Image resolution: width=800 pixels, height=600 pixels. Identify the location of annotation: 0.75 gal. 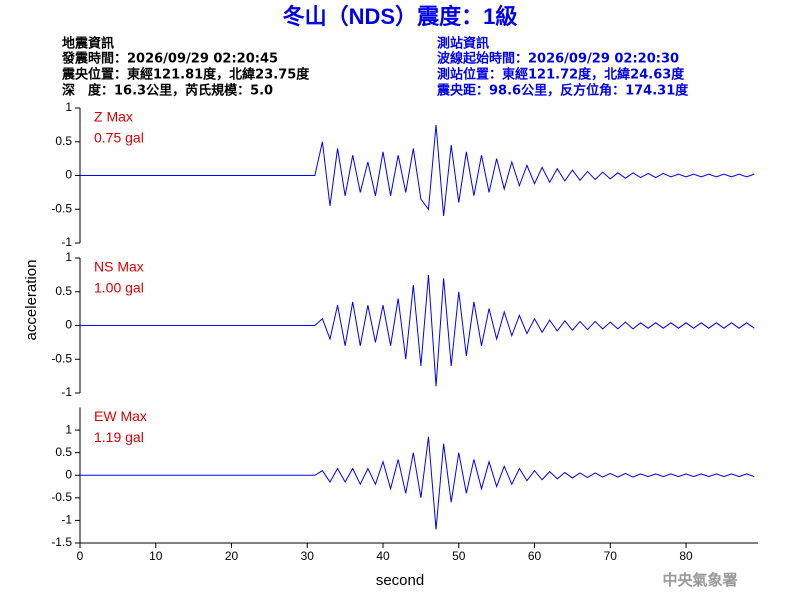
(119, 138).